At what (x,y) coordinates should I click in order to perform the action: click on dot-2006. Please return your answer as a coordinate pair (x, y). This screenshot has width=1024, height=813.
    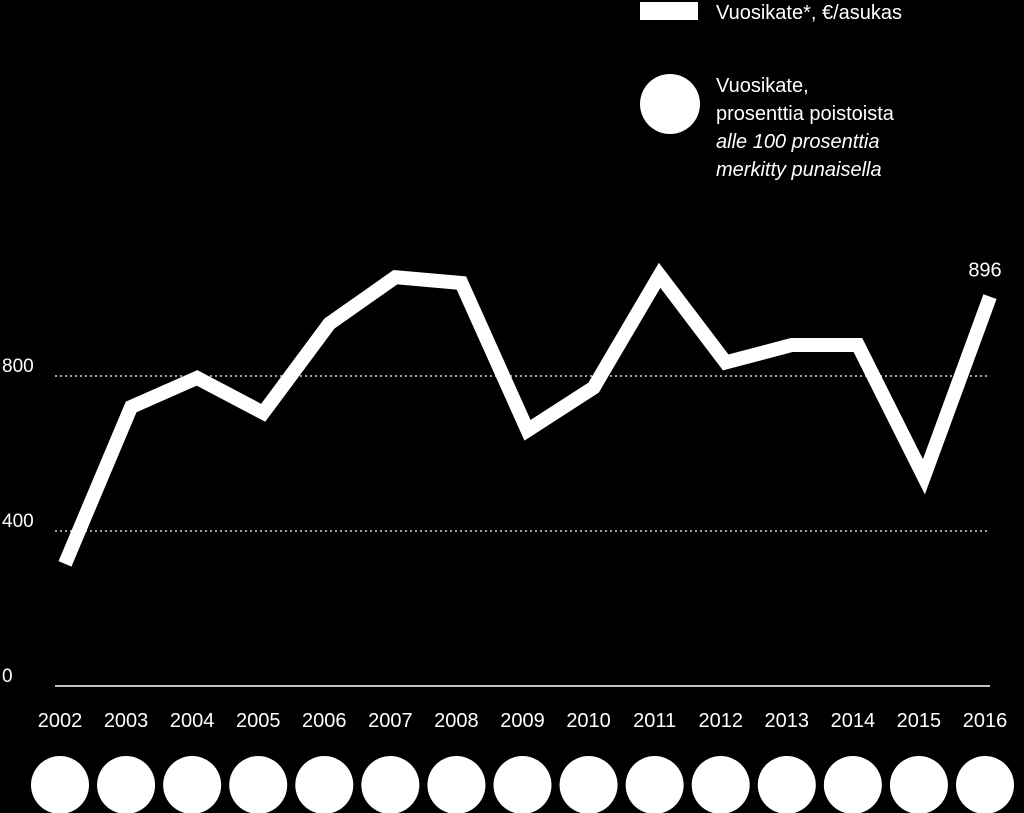
    Looking at the image, I should click on (324, 784).